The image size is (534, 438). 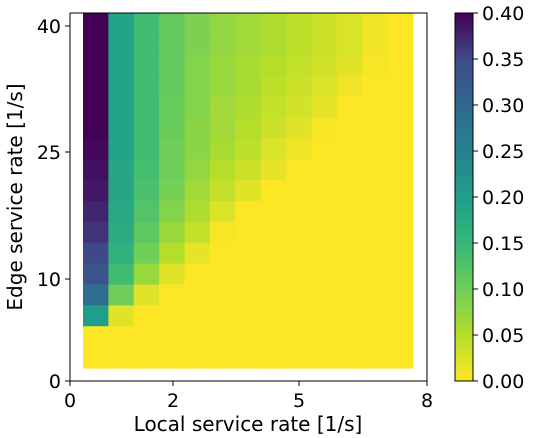 What do you see at coordinates (503, 60) in the screenshot?
I see `colorbar-tick-label: 0.35` at bounding box center [503, 60].